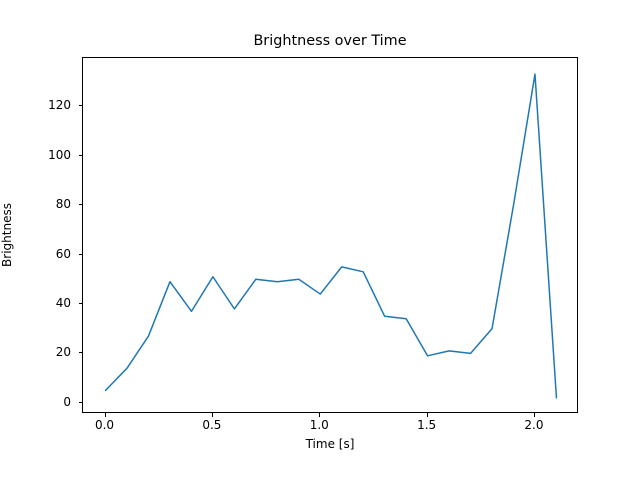  What do you see at coordinates (59, 154) in the screenshot?
I see `y-tick-label: 100` at bounding box center [59, 154].